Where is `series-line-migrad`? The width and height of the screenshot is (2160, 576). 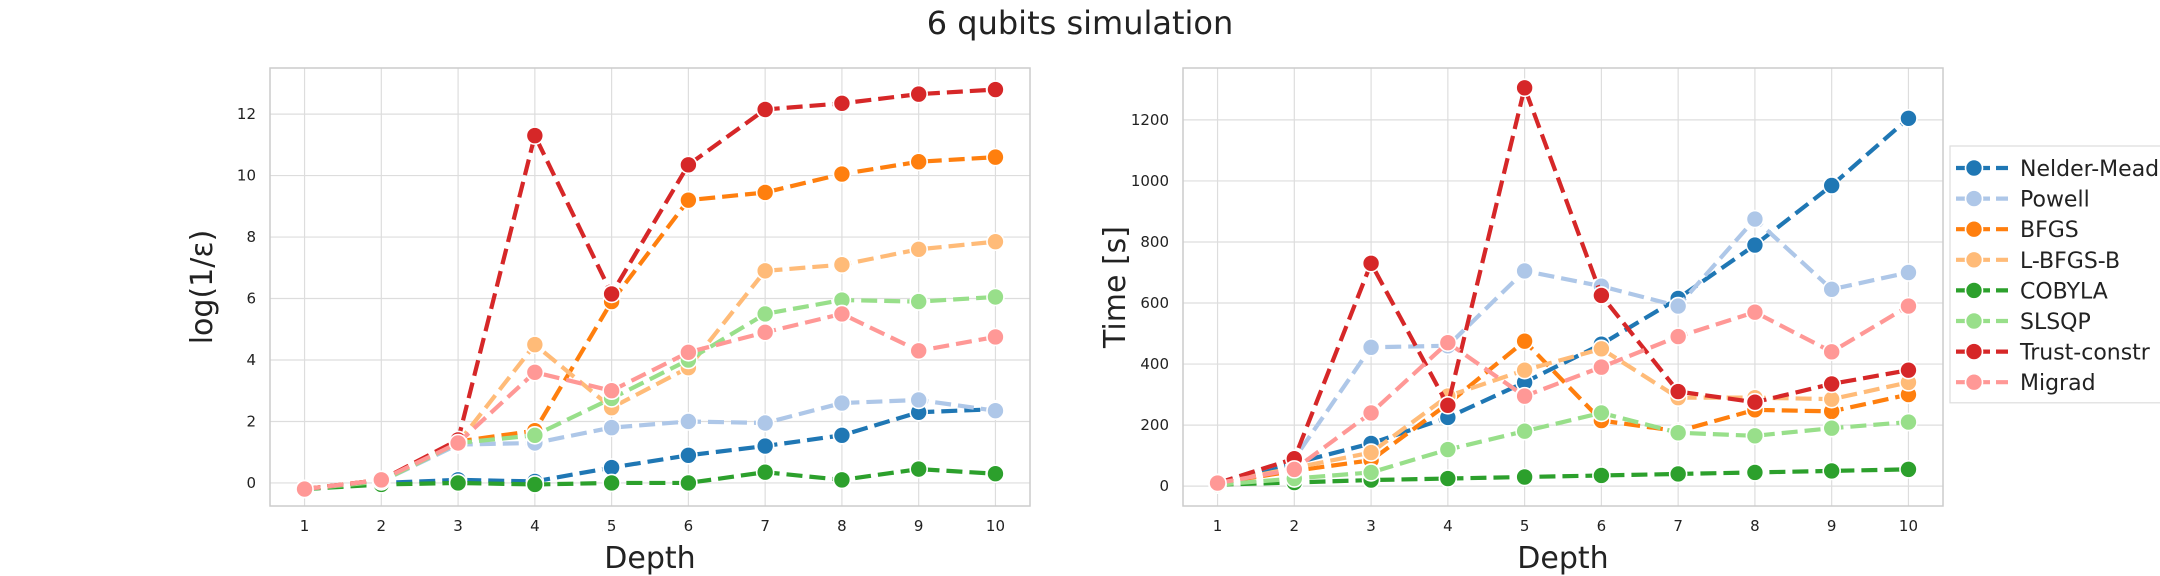 series-line-migrad is located at coordinates (650, 401).